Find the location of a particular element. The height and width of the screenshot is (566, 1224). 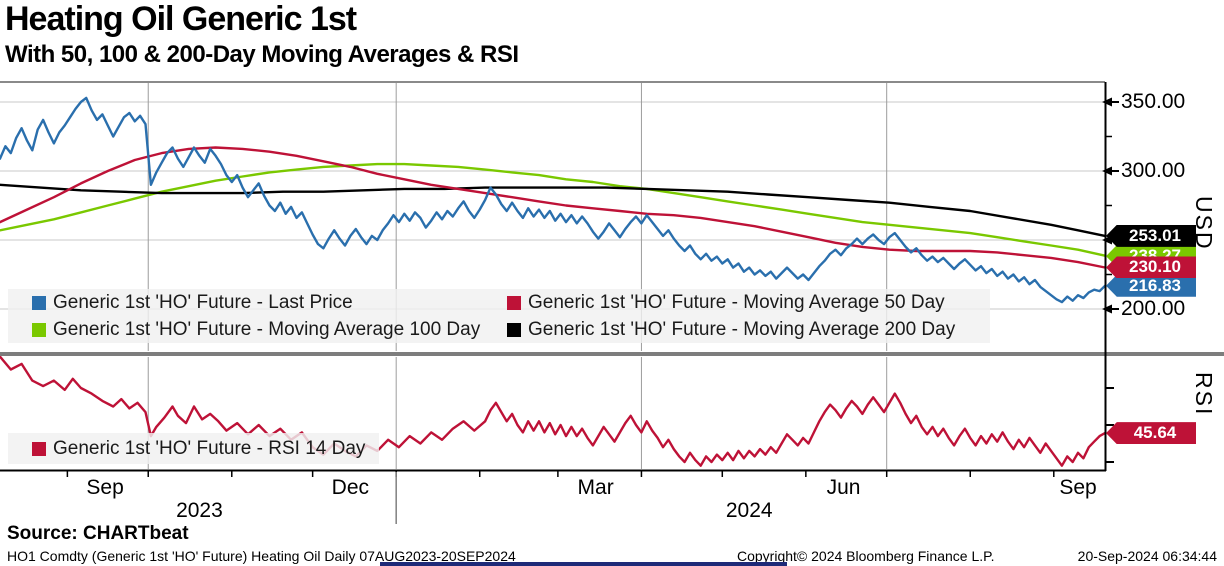

footer-timestamp: 20-Sep-2024 06:34:44 is located at coordinates (1147, 556).